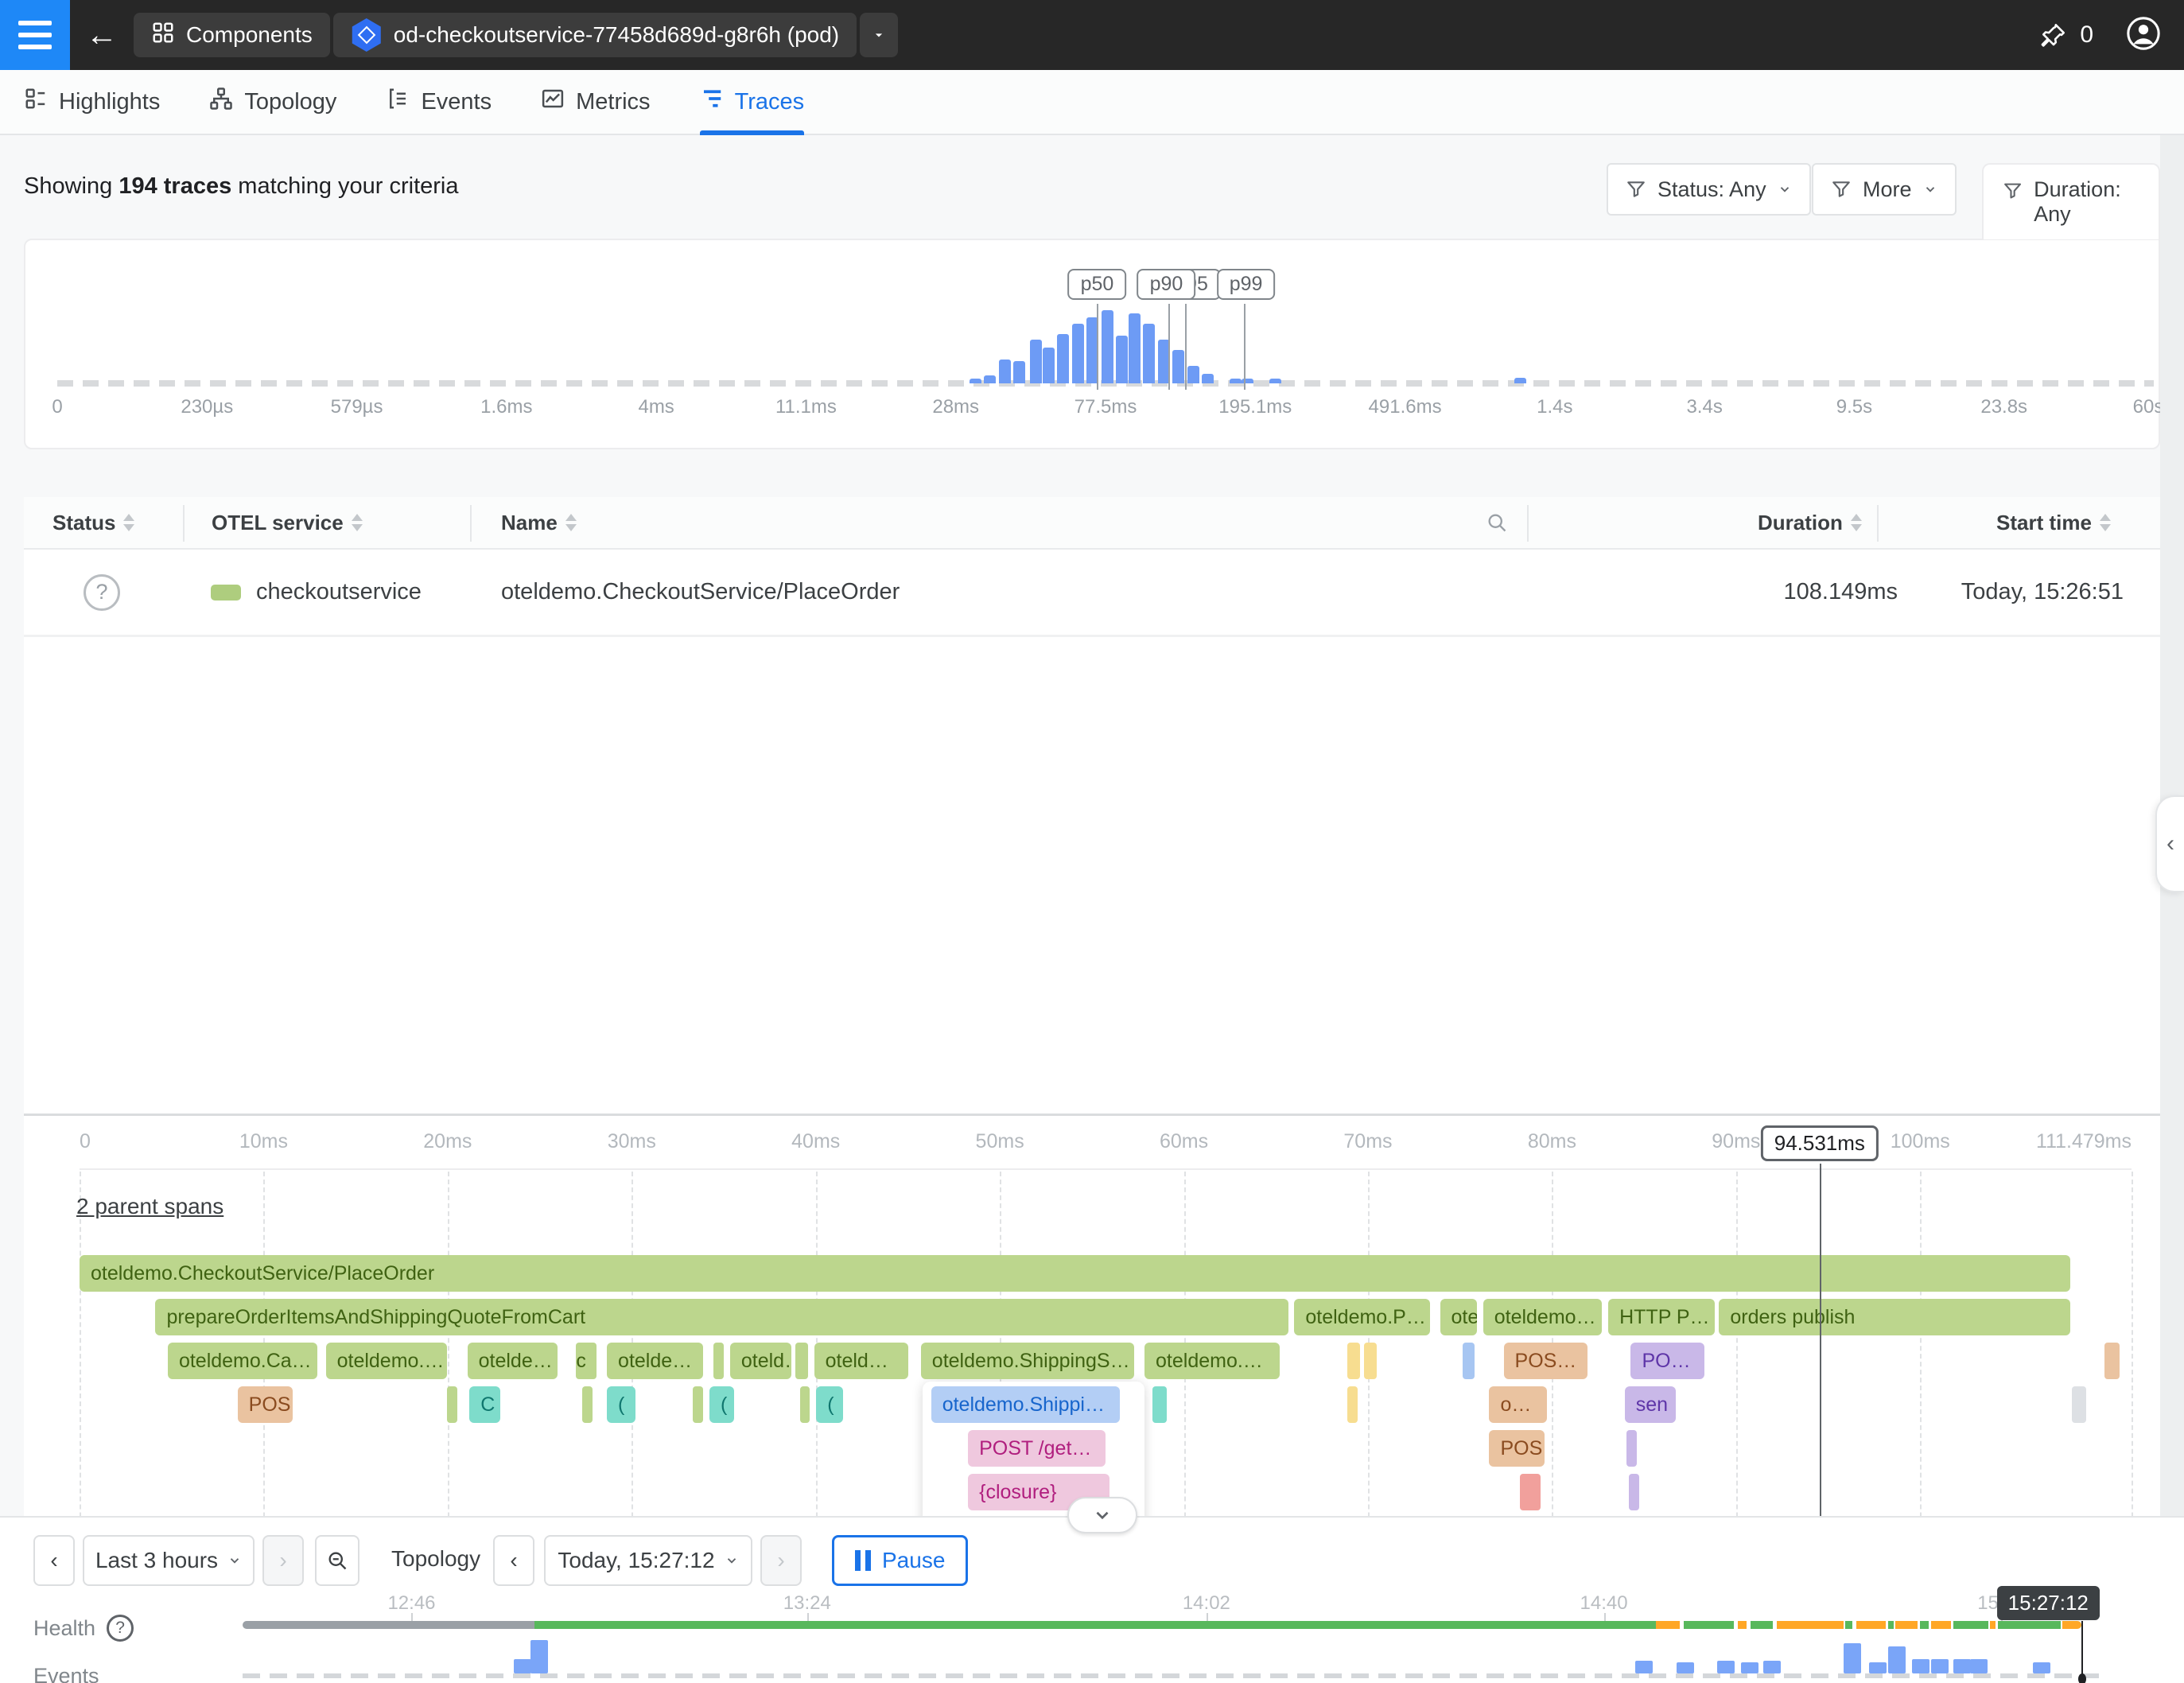  I want to click on percentile-badge-p90: p90, so click(1166, 284).